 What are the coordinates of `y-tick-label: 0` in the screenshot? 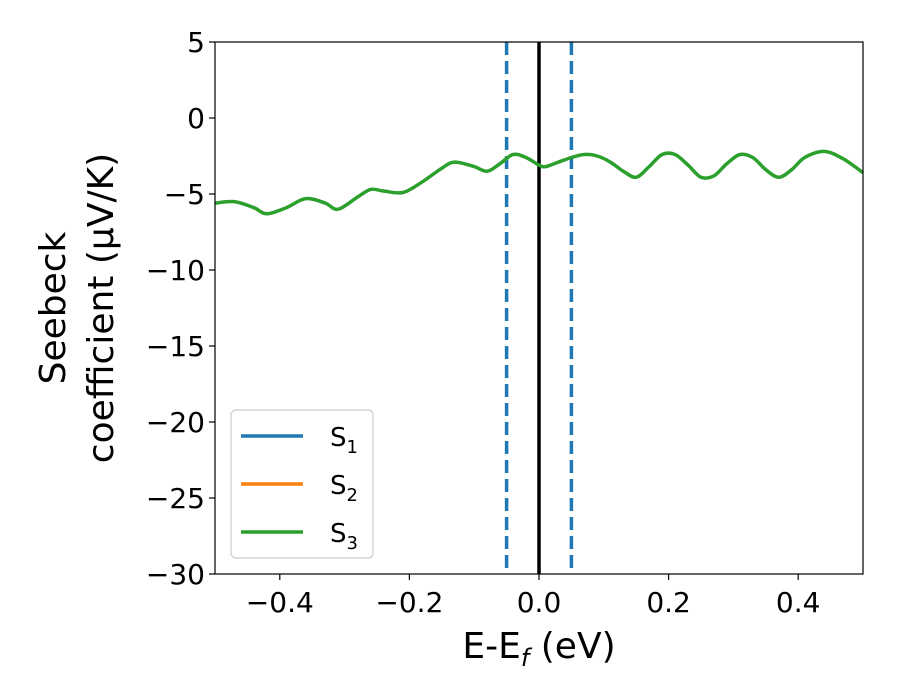 It's located at (196, 118).